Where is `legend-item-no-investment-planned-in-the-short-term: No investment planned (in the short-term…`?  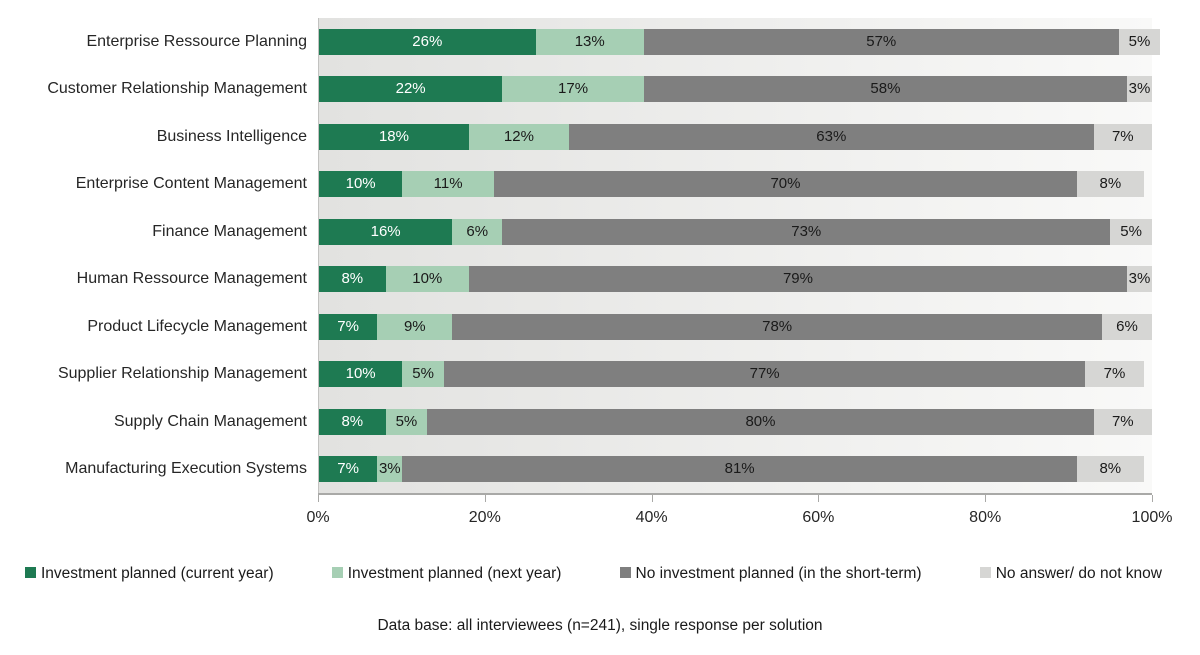 legend-item-no-investment-planned-in-the-short-term: No investment planned (in the short-term… is located at coordinates (770, 574).